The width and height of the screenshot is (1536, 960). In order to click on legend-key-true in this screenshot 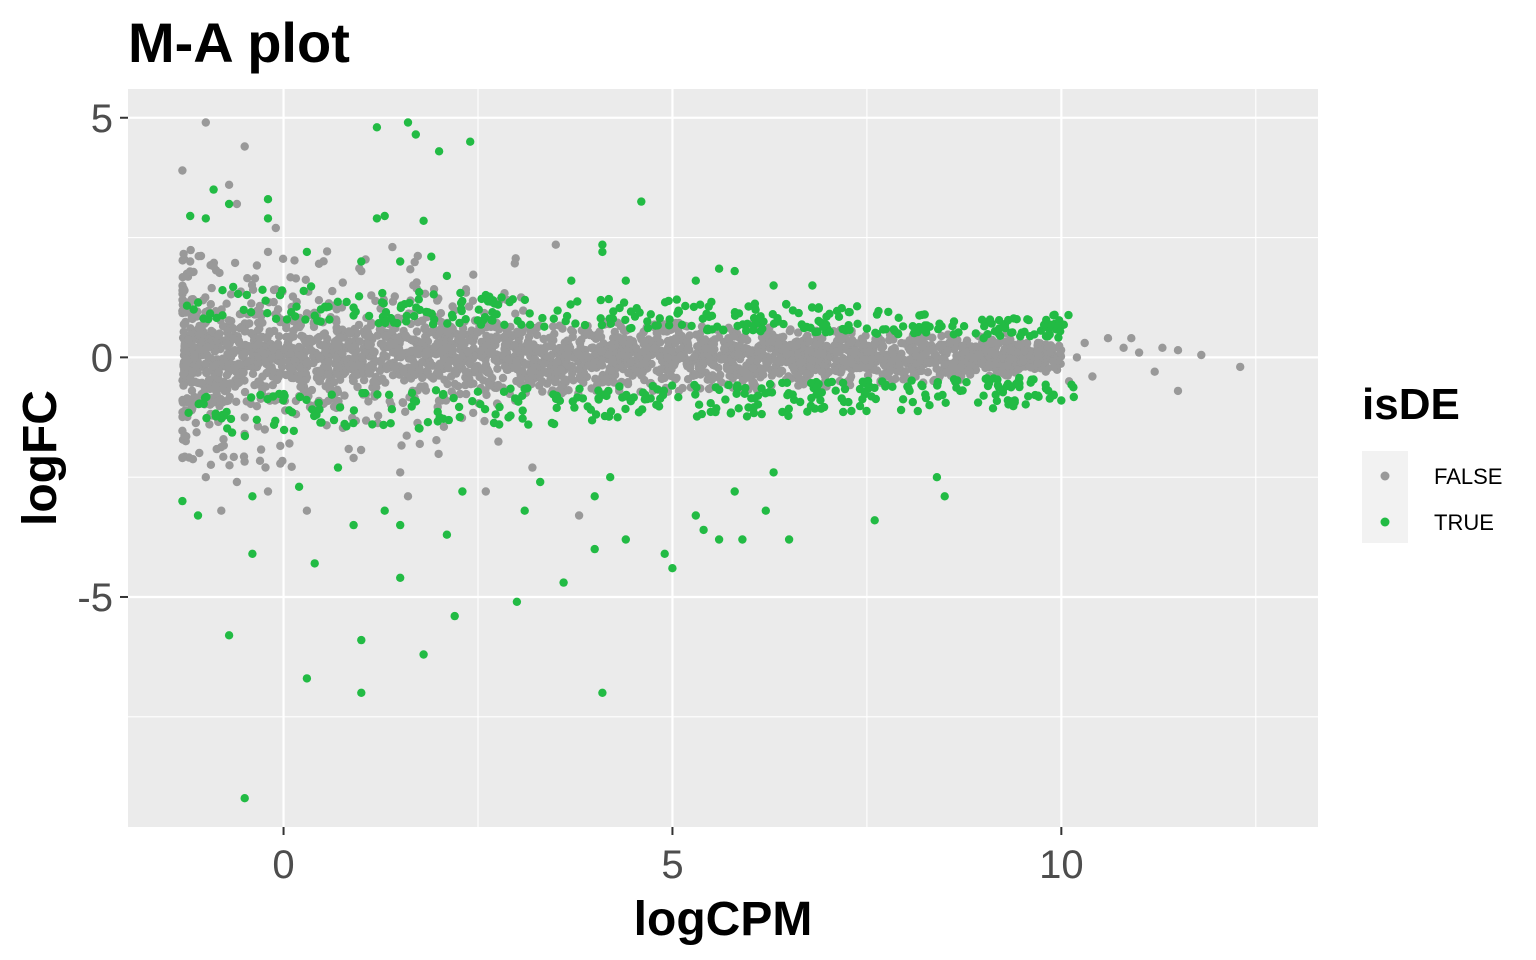, I will do `click(1385, 522)`.